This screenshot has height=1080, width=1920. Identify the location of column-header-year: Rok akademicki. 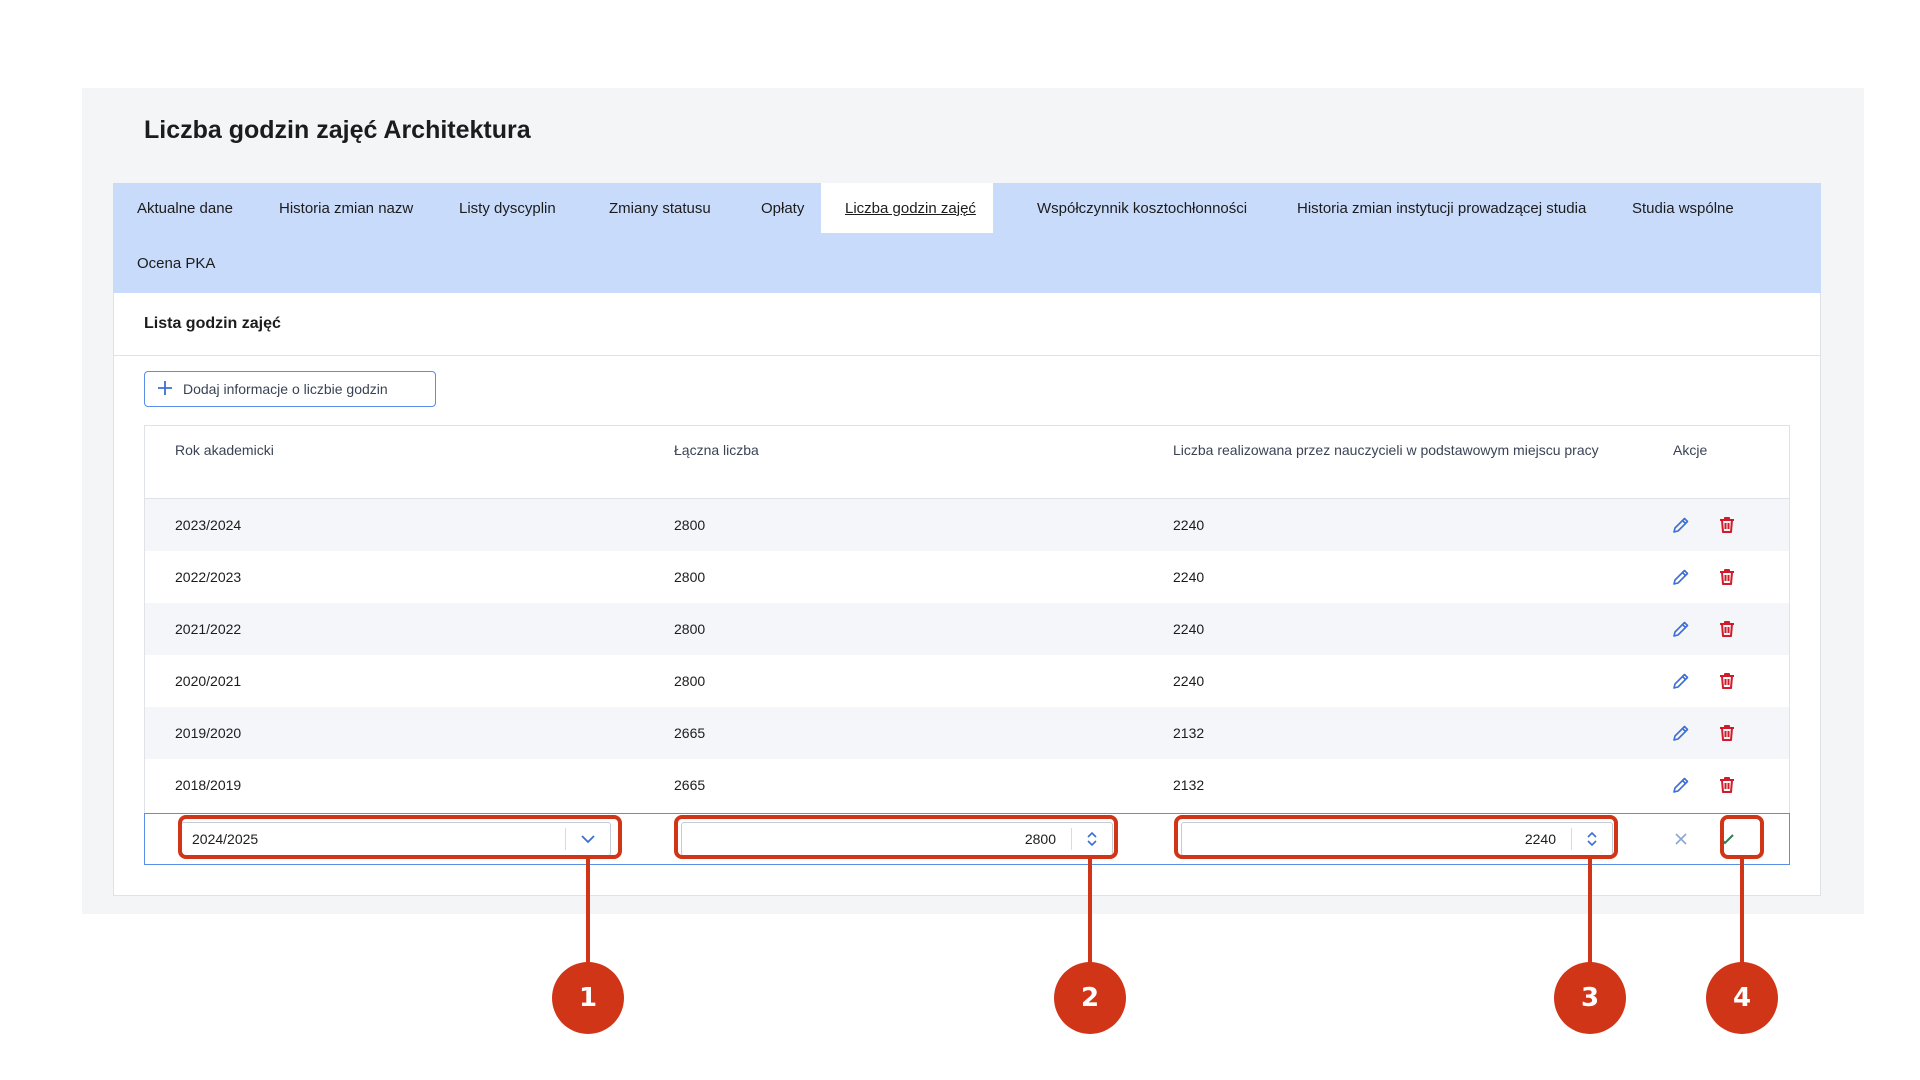
(224, 450).